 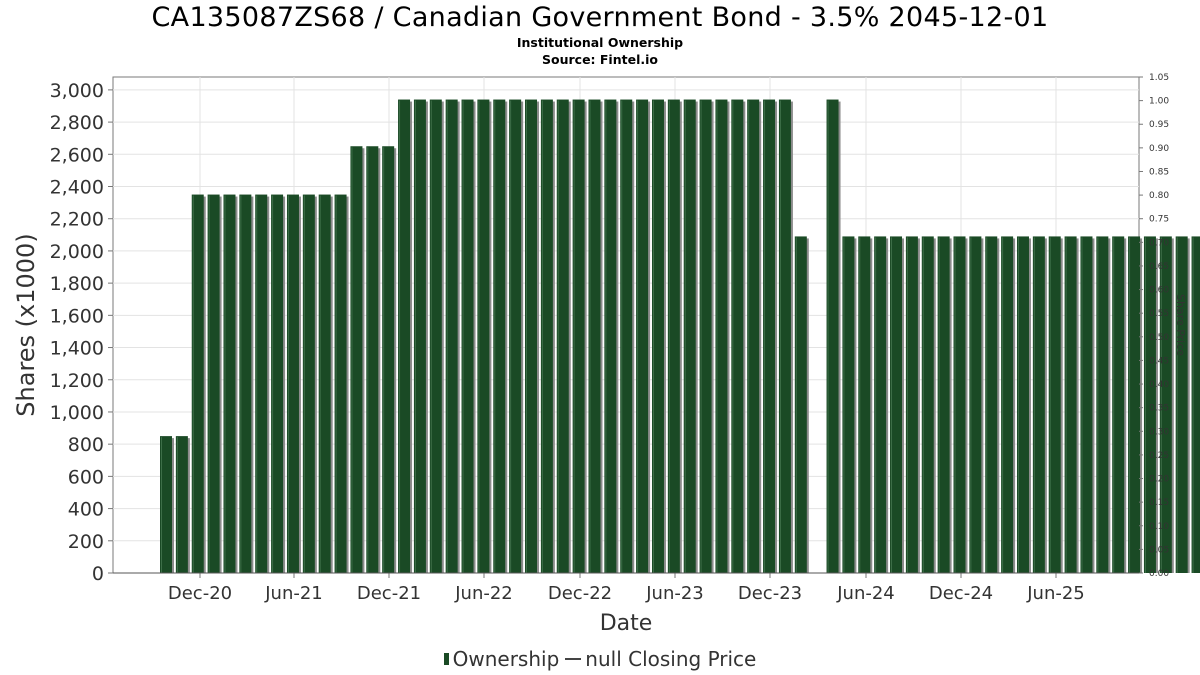 I want to click on y-tick-label: 2,800, so click(x=77, y=123).